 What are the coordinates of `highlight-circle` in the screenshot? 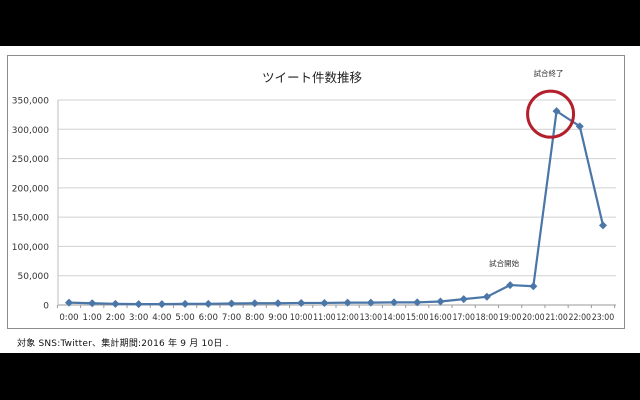 It's located at (551, 114).